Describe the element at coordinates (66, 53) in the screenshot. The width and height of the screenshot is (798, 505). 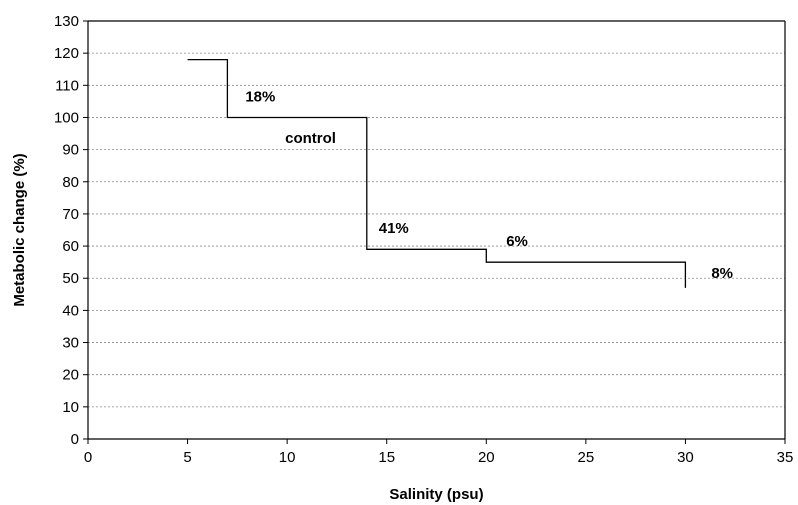
I see `y-tick-label: 120` at that location.